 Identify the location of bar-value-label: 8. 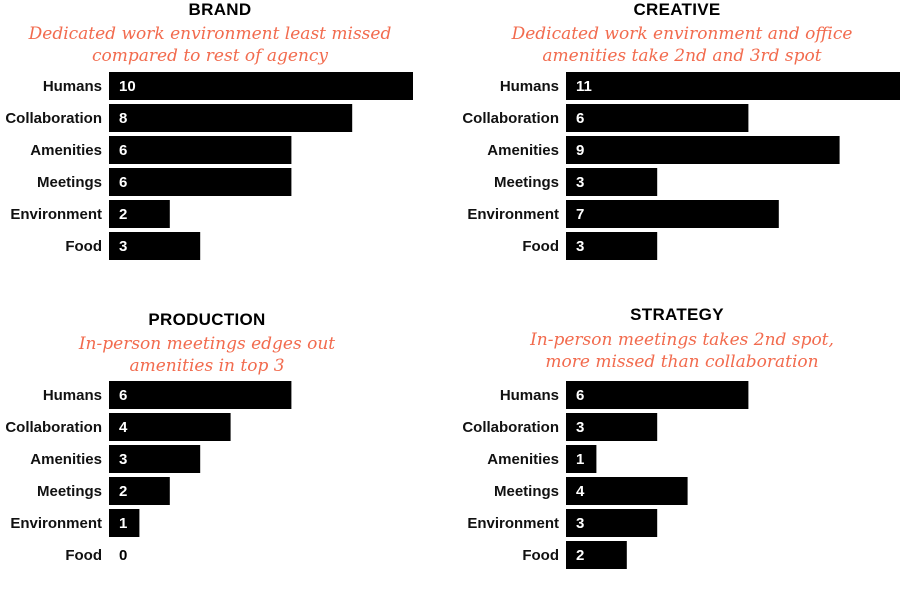
(123, 118).